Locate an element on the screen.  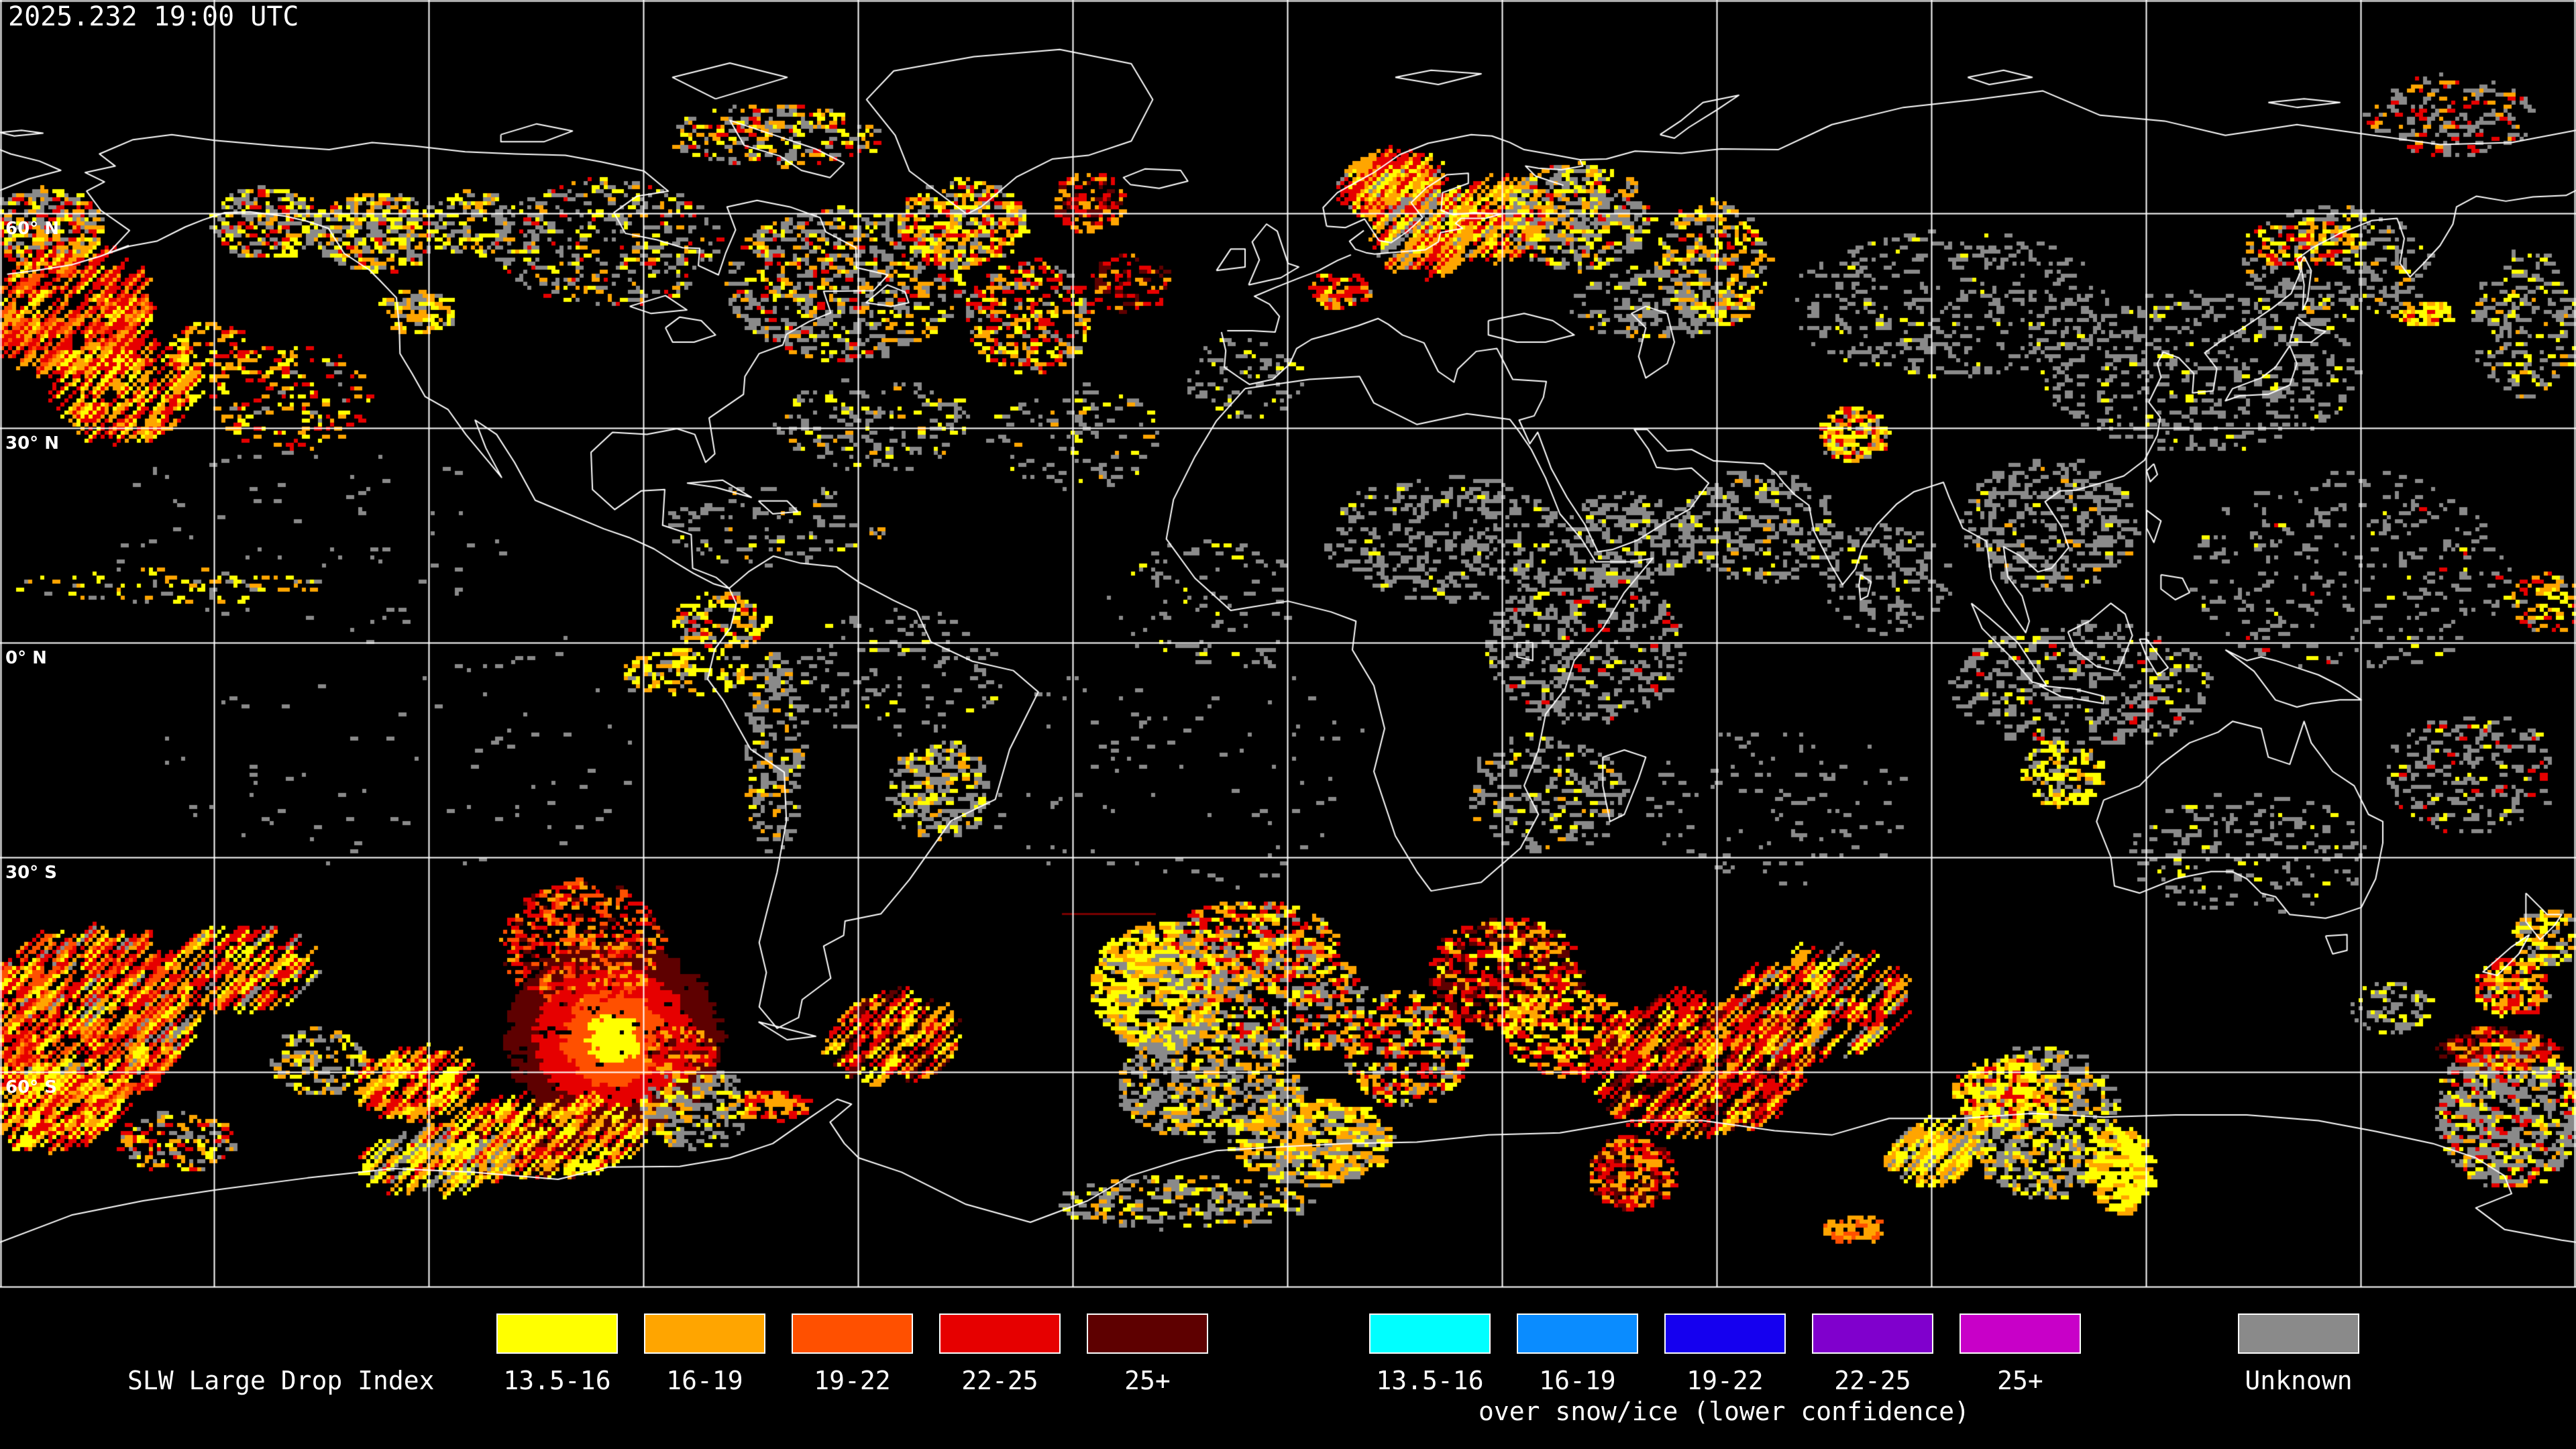
legend-title: SLW Large Drop Index is located at coordinates (281, 1380).